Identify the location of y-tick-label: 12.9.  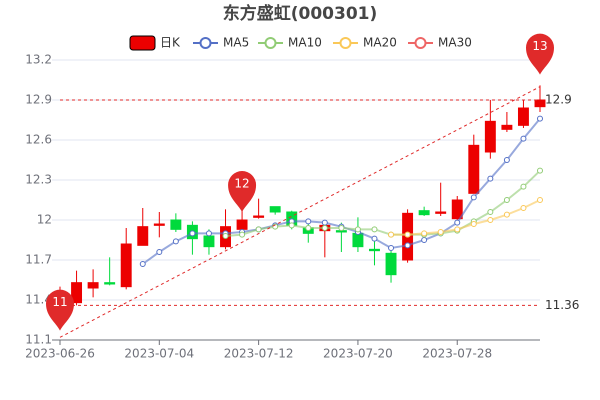
(38, 100).